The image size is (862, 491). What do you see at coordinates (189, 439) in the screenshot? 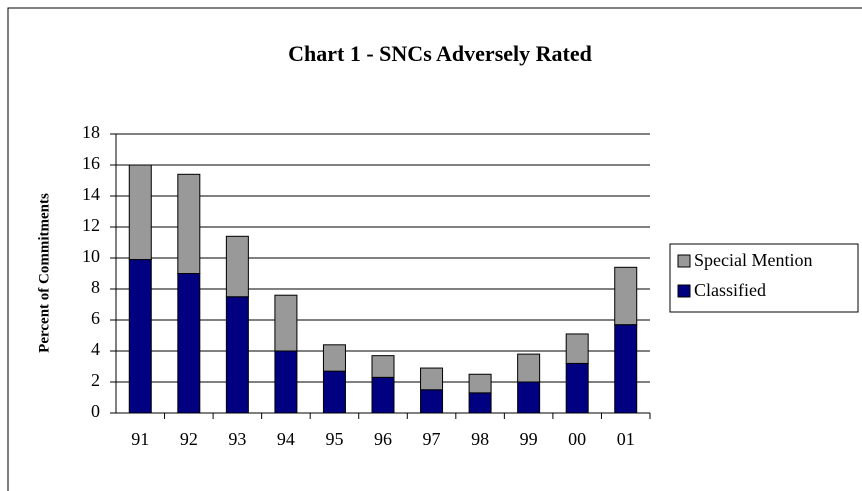
I see `x-tick-label: 92` at bounding box center [189, 439].